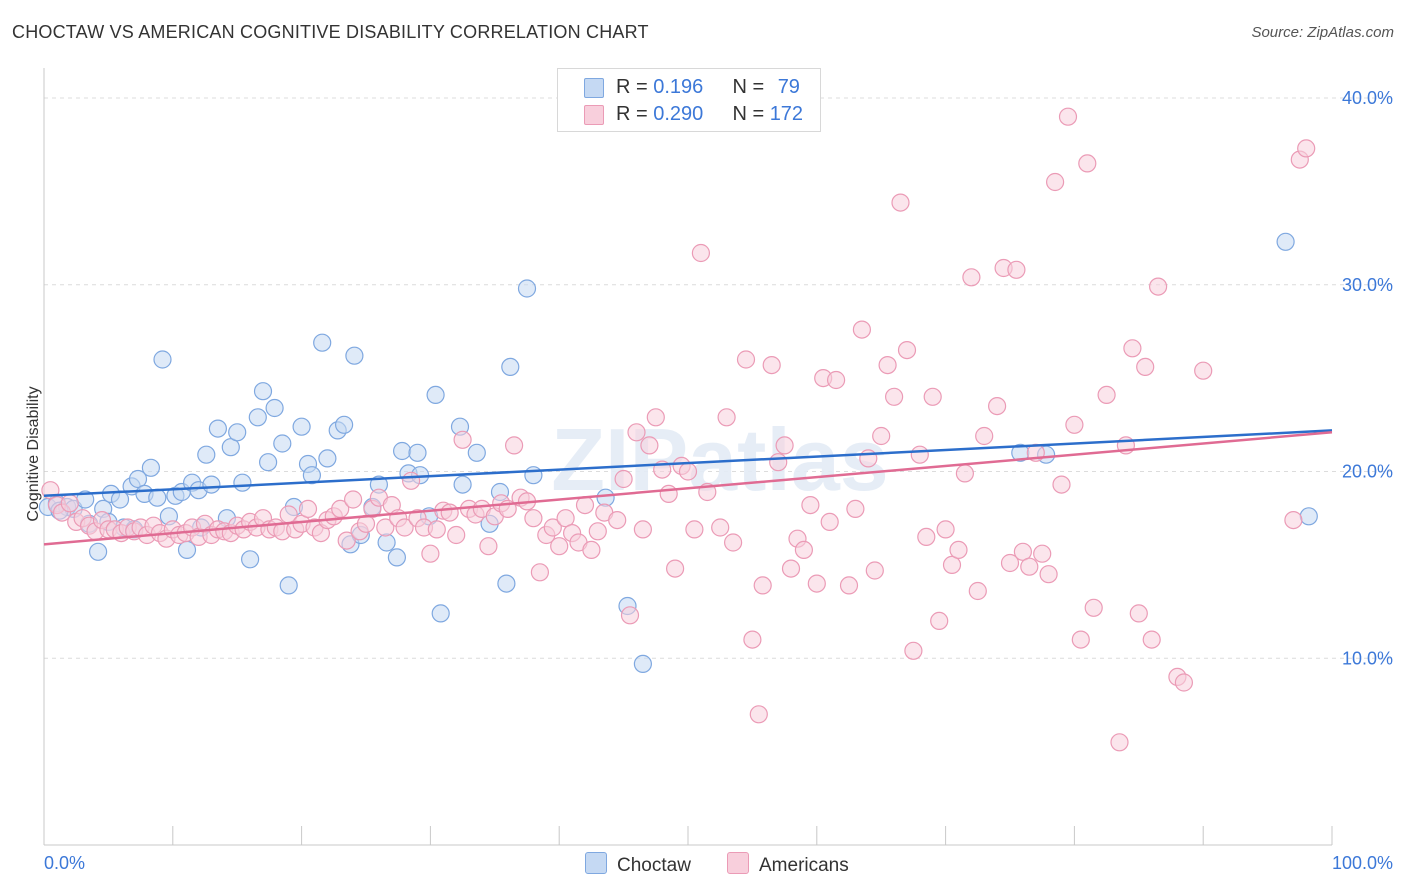 The image size is (1406, 892). Describe the element at coordinates (1367, 285) in the screenshot. I see `y-tick-label: 30.0%` at that location.